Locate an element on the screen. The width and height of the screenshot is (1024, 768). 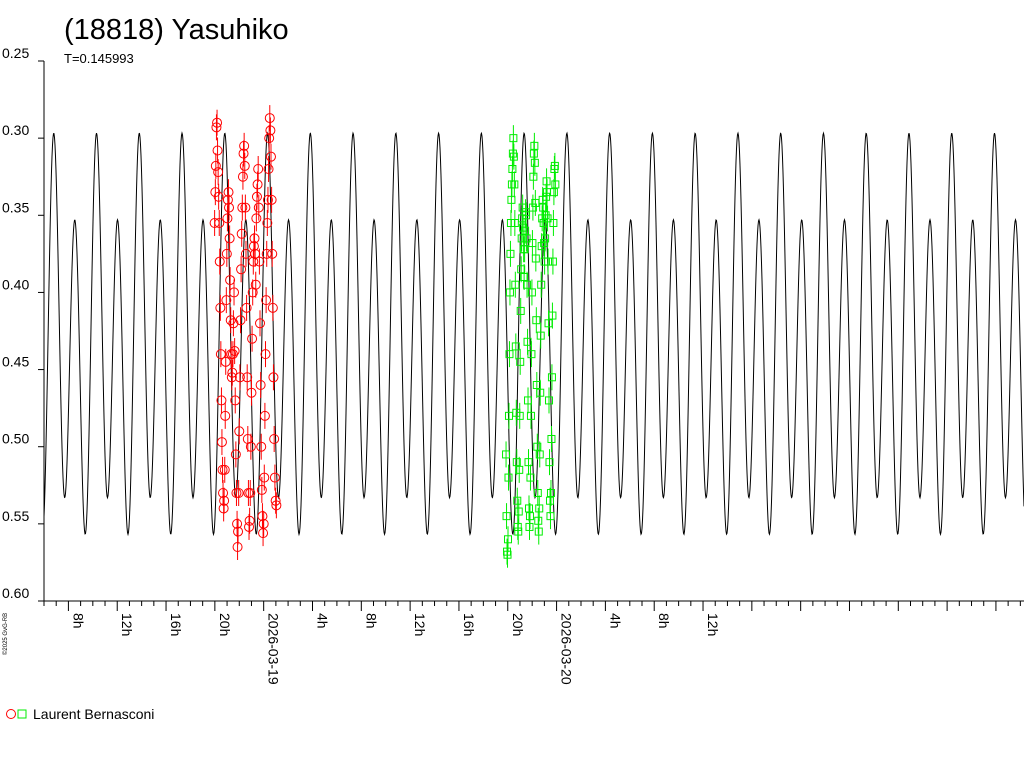
x-tick-label: 16h is located at coordinates (176, 624).